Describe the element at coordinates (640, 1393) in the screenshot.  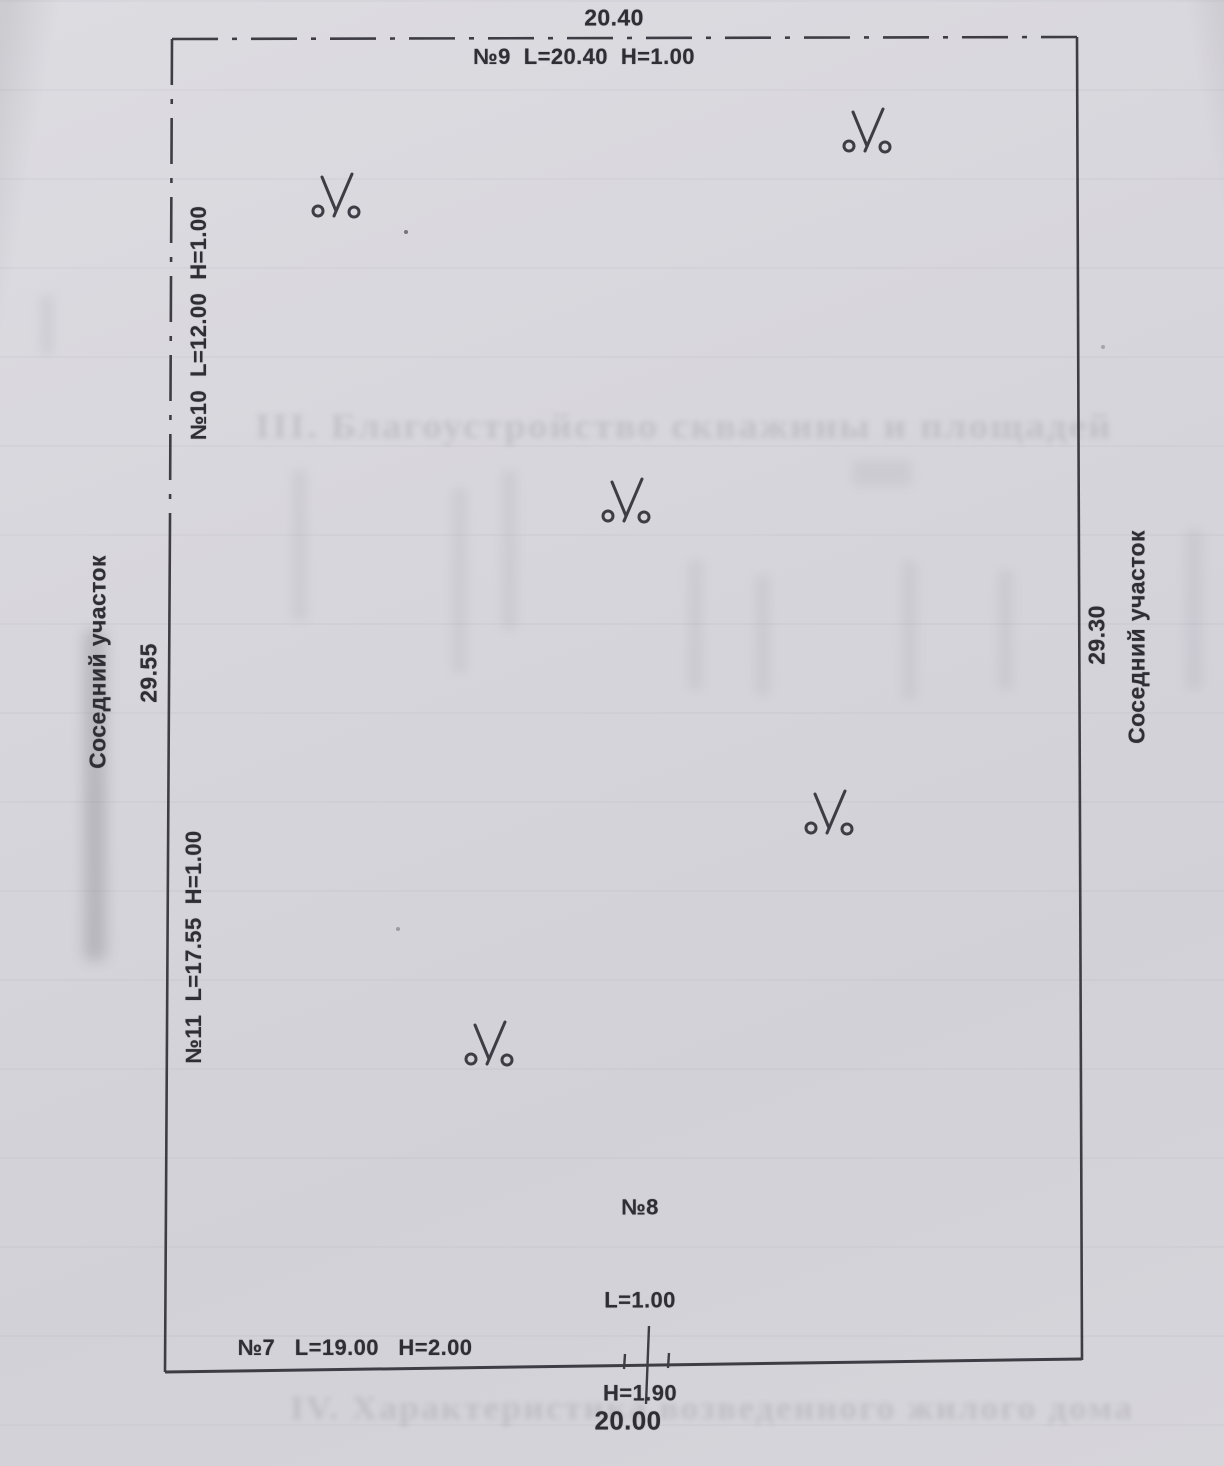
I see `gate-no8-height: H=1.90` at that location.